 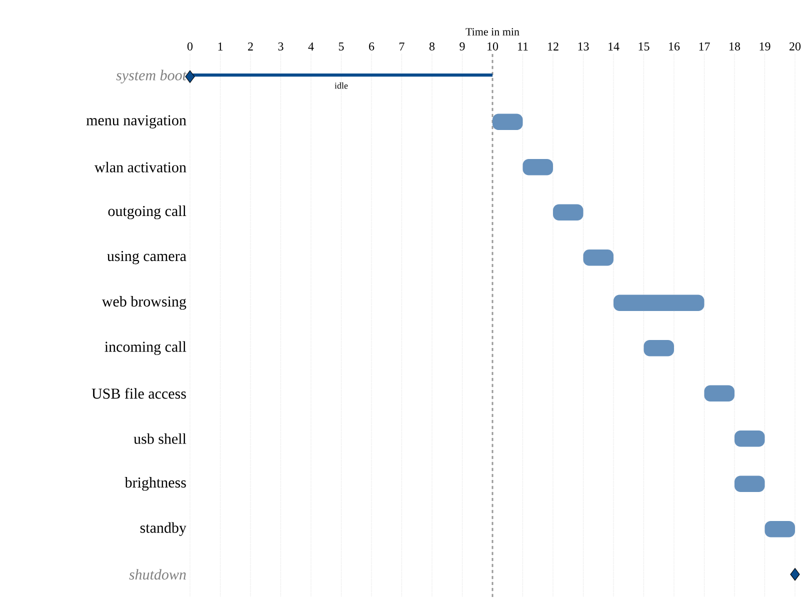 What do you see at coordinates (220, 46) in the screenshot?
I see `x-tick-label: 1` at bounding box center [220, 46].